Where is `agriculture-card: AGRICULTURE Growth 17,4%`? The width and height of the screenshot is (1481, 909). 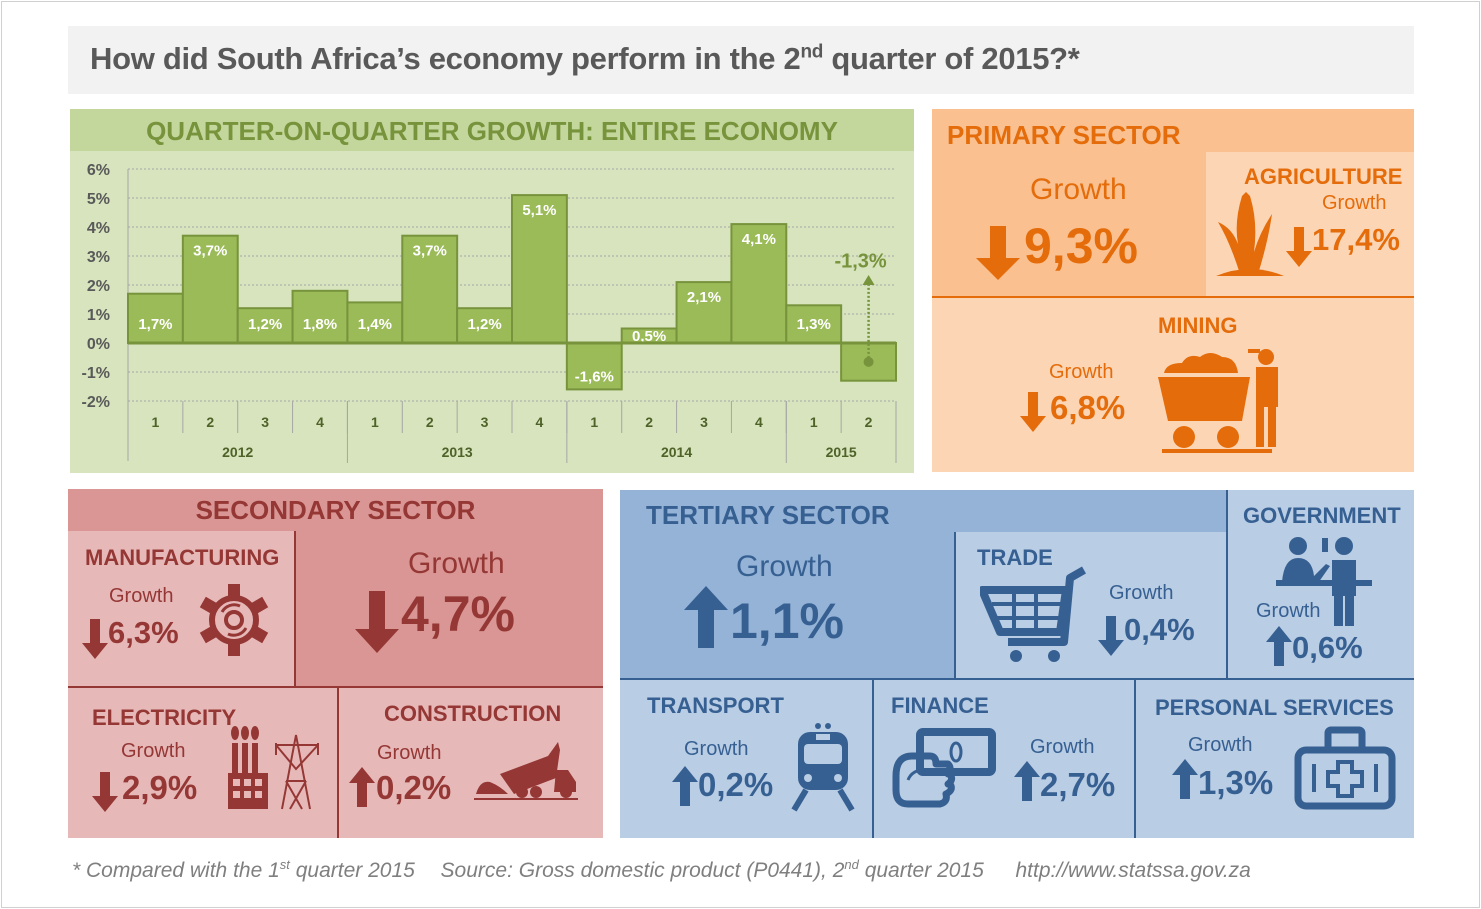
agriculture-card: AGRICULTURE Growth 17,4% is located at coordinates (1310, 224).